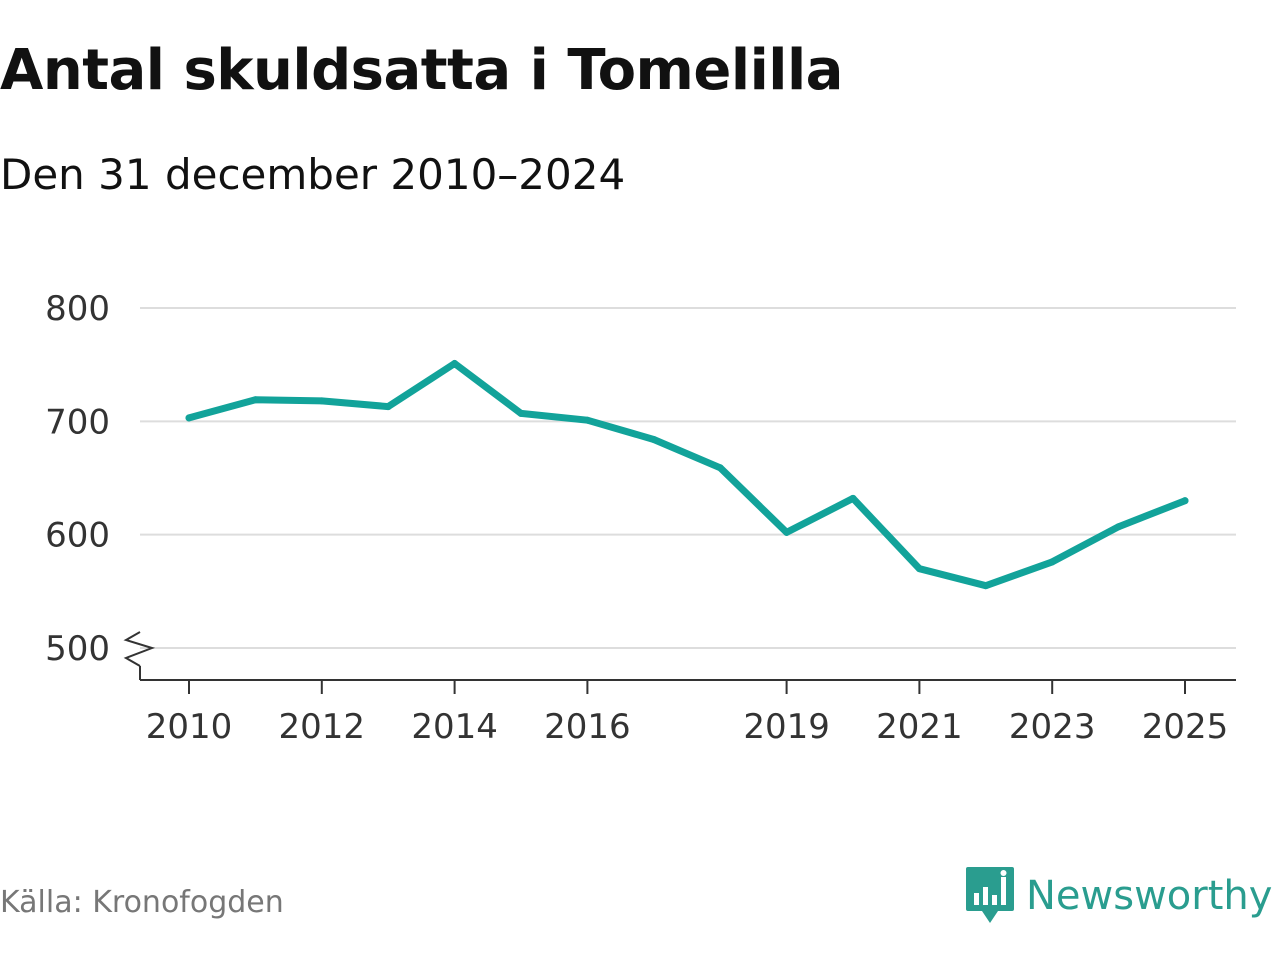 This screenshot has height=960, width=1280. What do you see at coordinates (421, 70) in the screenshot?
I see `chart-title: Antal skuldsatta i Tomelilla` at bounding box center [421, 70].